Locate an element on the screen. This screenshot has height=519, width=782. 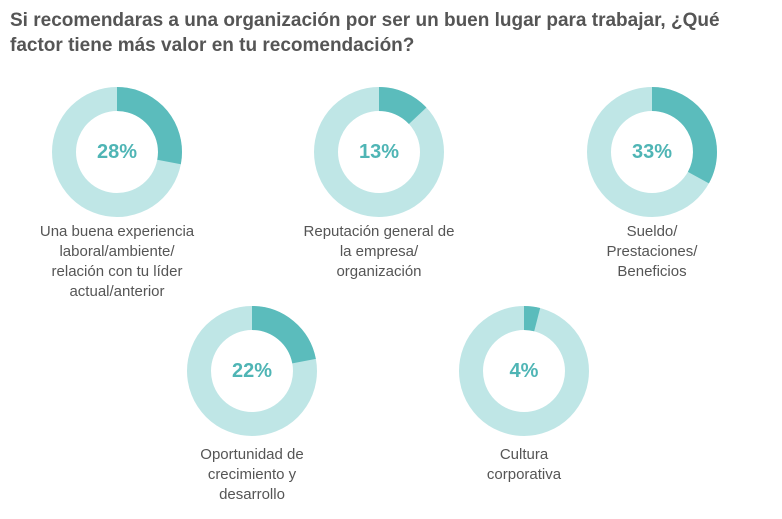
donut-chart: 22% is located at coordinates (252, 371).